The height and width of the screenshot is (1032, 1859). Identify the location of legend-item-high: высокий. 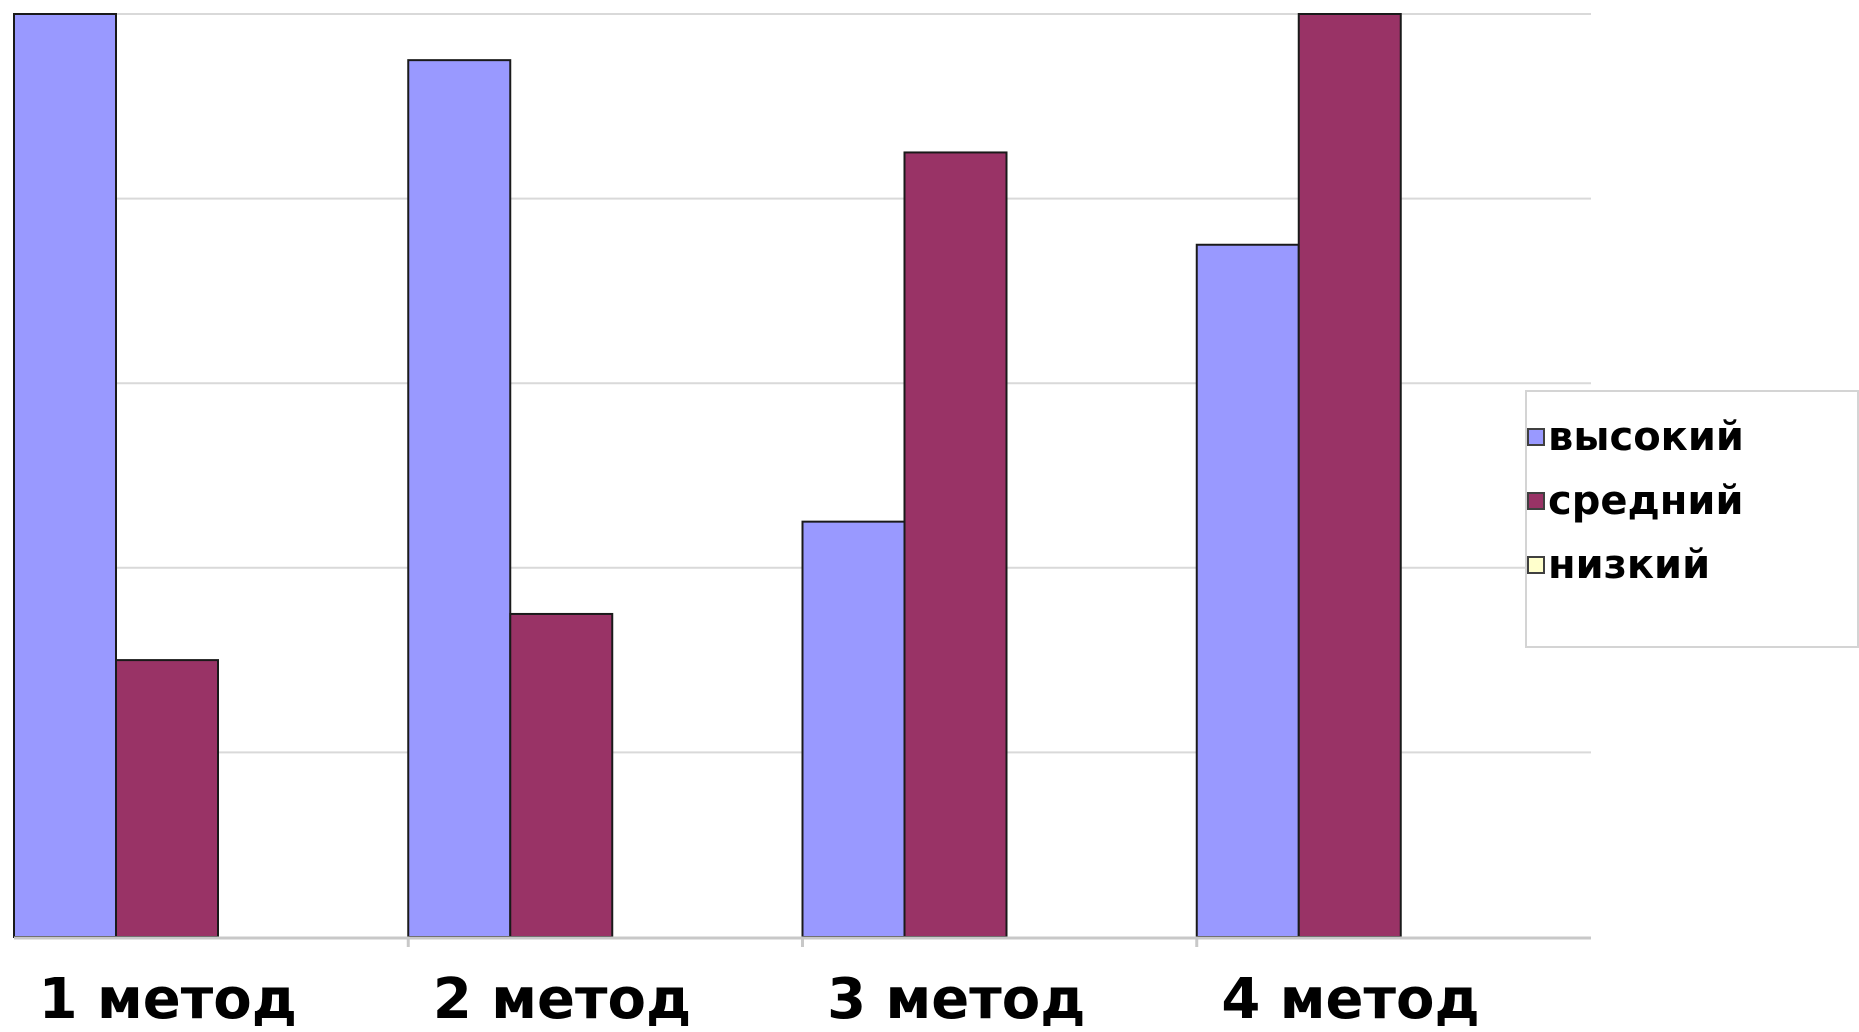
(1635, 437).